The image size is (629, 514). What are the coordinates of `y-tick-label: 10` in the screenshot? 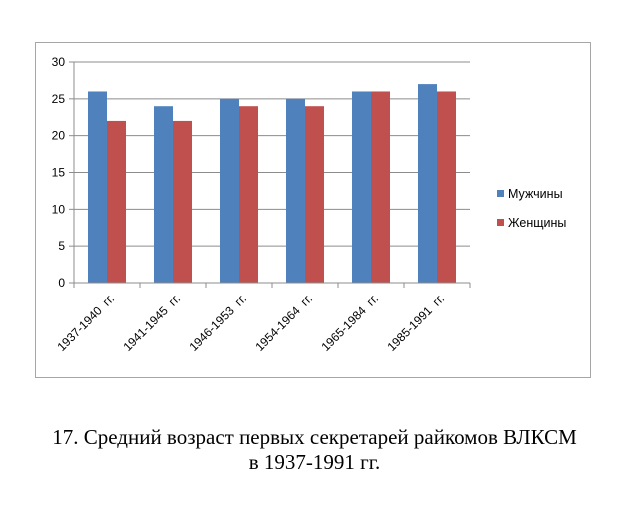 It's located at (59, 209).